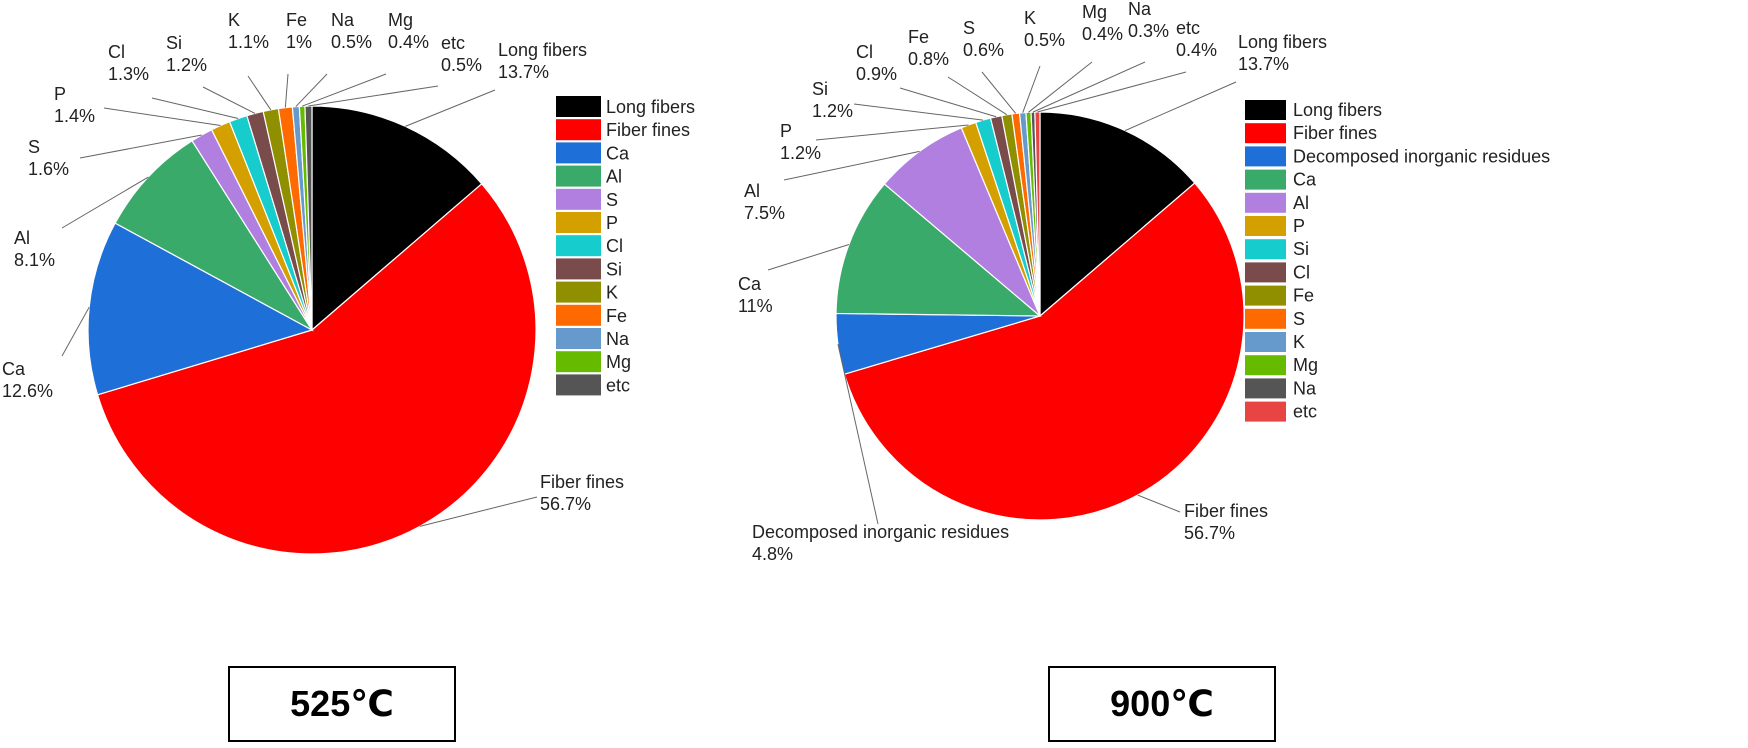 This screenshot has width=1748, height=748. What do you see at coordinates (999, 92) in the screenshot?
I see `leader-line-s` at bounding box center [999, 92].